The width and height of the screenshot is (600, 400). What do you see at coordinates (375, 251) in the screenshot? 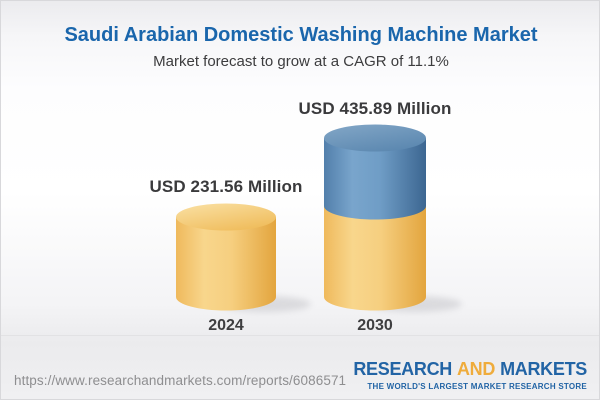
I see `bar-2030-base-segment` at bounding box center [375, 251].